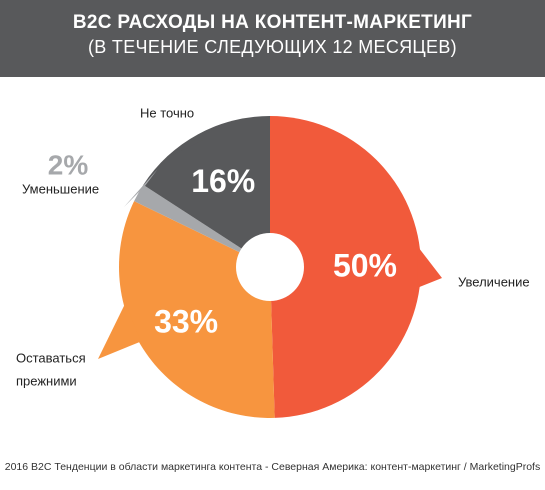 The height and width of the screenshot is (490, 545). What do you see at coordinates (68, 165) in the screenshot?
I see `slice-value-label: 2%` at bounding box center [68, 165].